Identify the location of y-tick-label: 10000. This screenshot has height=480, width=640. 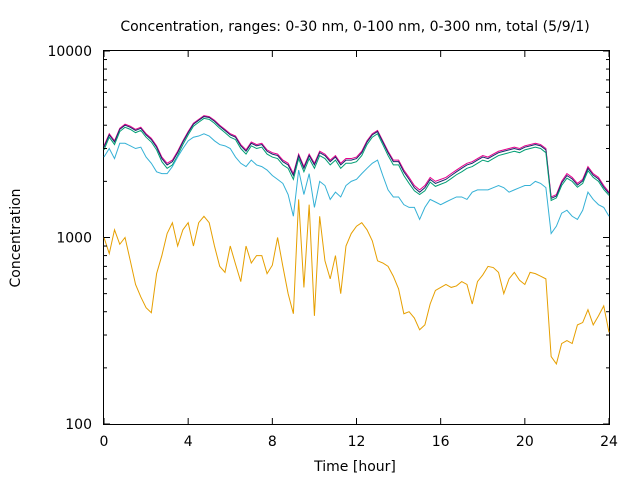
(69, 52).